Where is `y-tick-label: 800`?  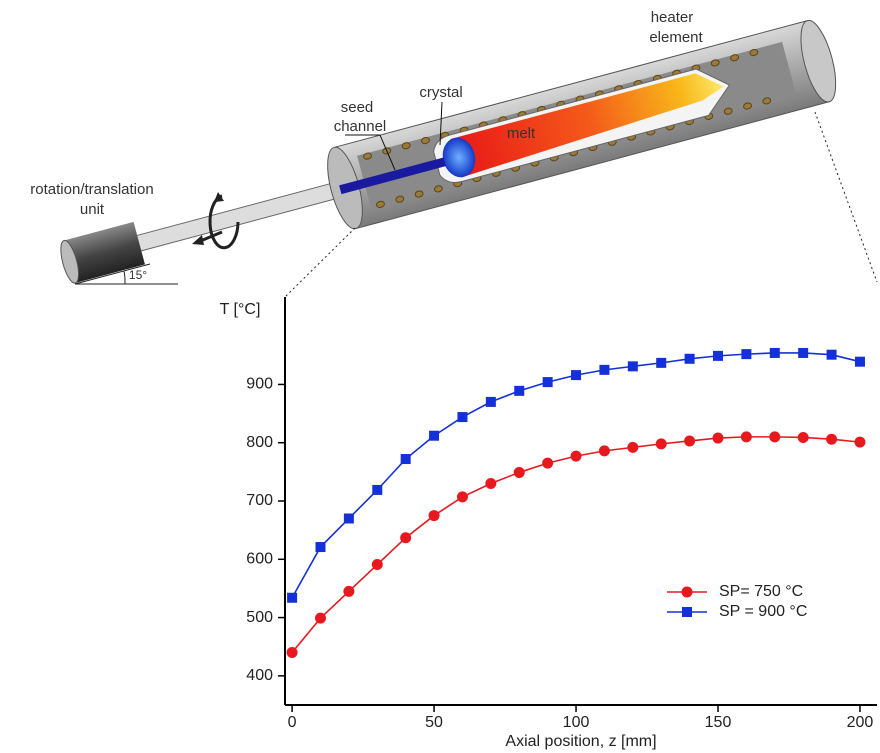 y-tick-label: 800 is located at coordinates (259, 442).